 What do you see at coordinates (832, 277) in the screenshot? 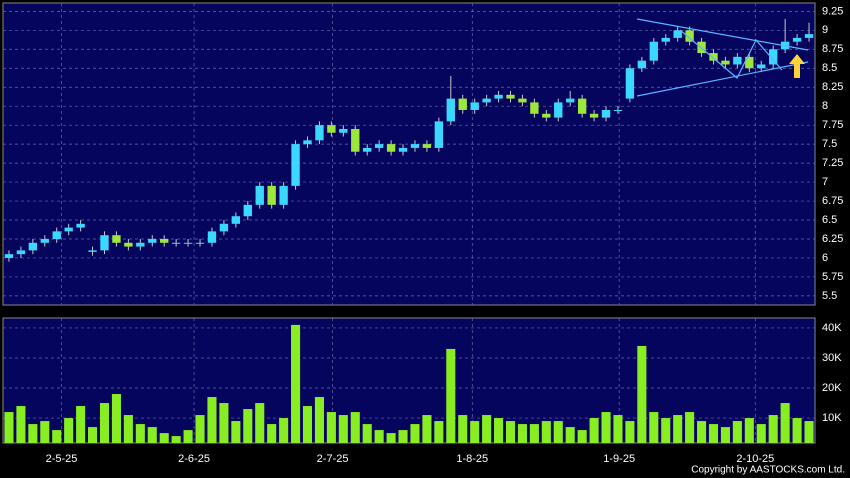
I see `y-tick-label: 5.75` at bounding box center [832, 277].